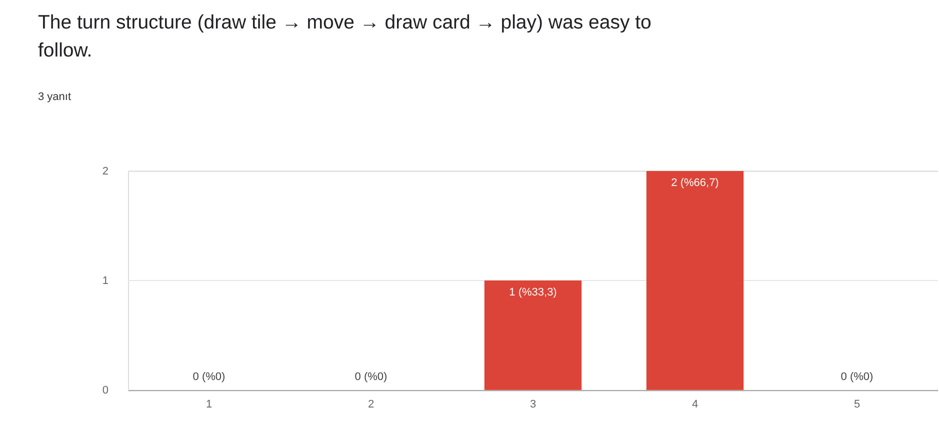  What do you see at coordinates (209, 404) in the screenshot?
I see `x-tick-label: 1` at bounding box center [209, 404].